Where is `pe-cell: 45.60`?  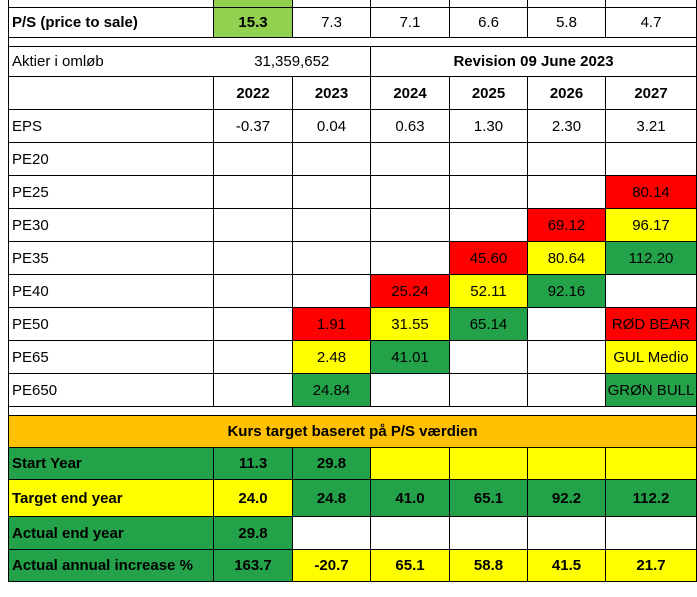
pe-cell: 45.60 is located at coordinates (488, 258).